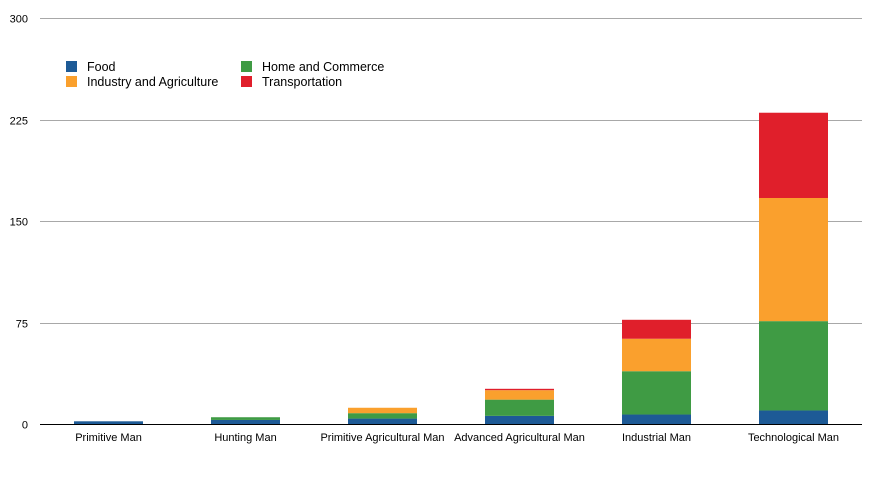  What do you see at coordinates (22, 325) in the screenshot?
I see `y-tick-label: 75` at bounding box center [22, 325].